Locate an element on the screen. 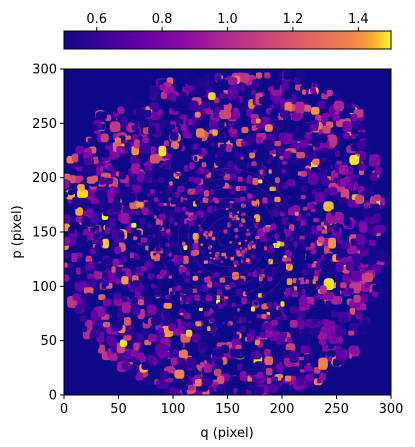 The image size is (415, 447). colorbar-tick-label: 0.8 is located at coordinates (162, 19).